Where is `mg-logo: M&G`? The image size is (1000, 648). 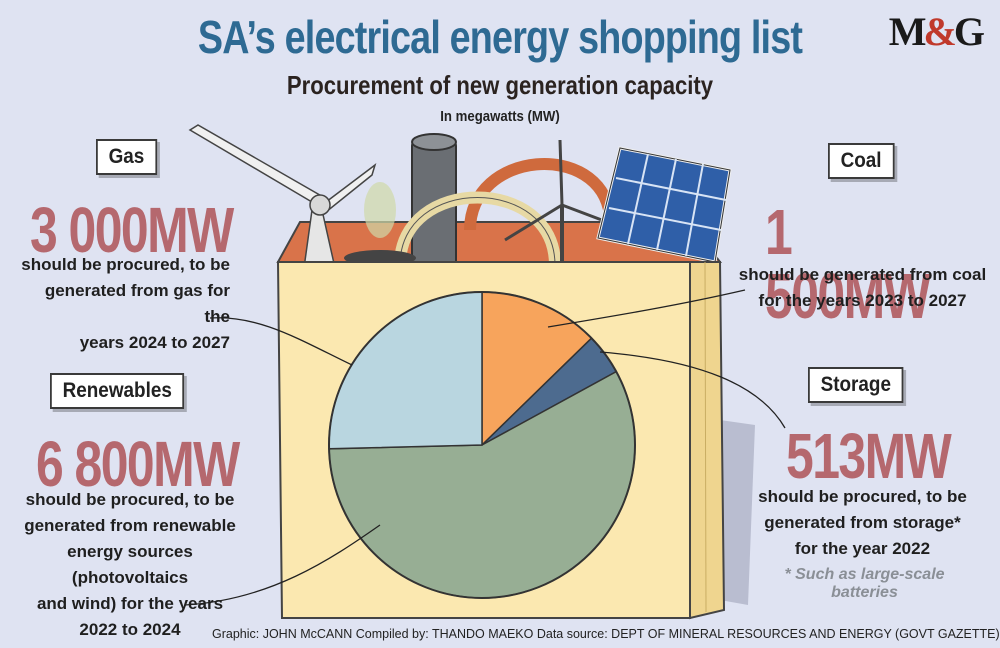
mg-logo: M&G is located at coordinates (936, 31).